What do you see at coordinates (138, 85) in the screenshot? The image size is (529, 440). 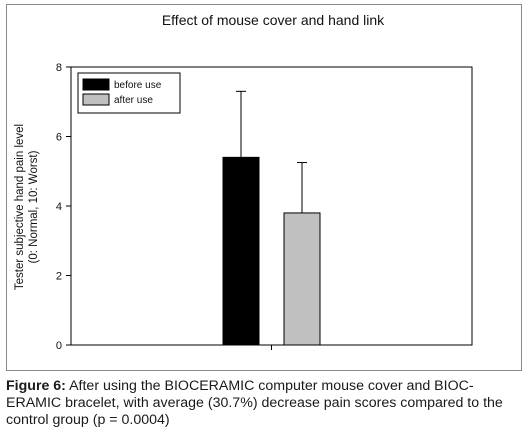 I see `legend-label-before-use: before use` at bounding box center [138, 85].